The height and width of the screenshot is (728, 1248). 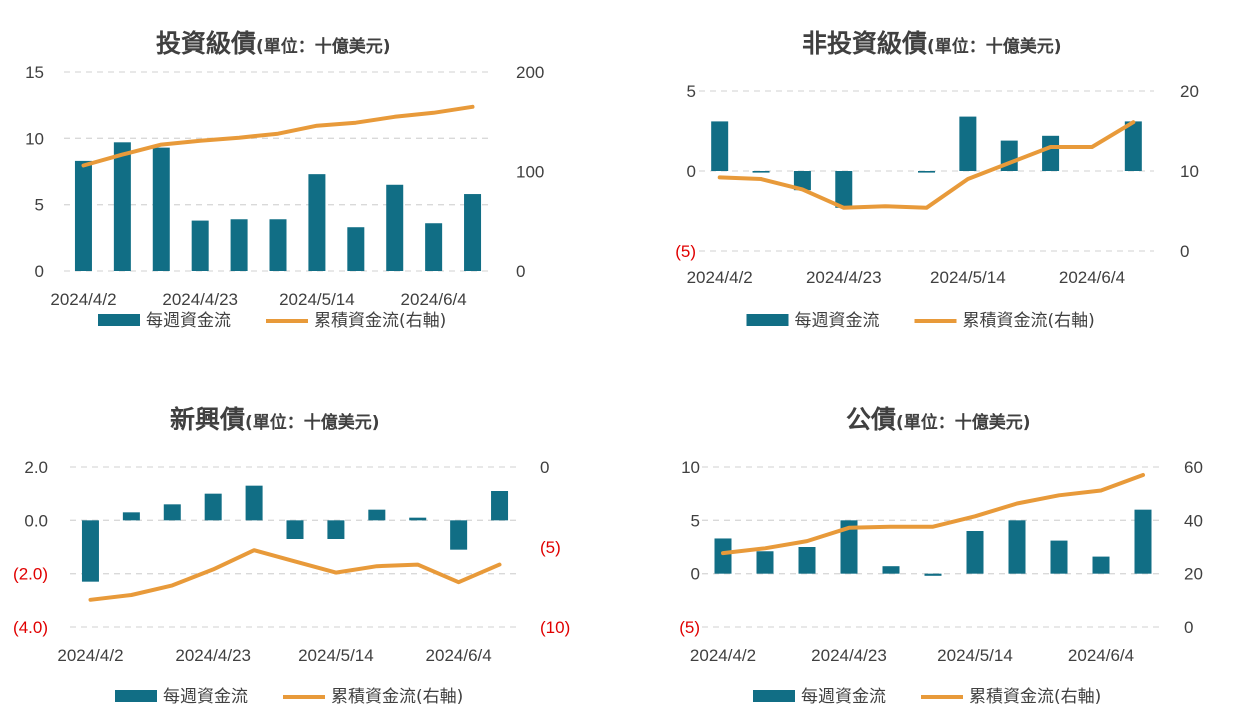 I want to click on chart-title: 投資級債(單位：十億美元), so click(x=273, y=43).